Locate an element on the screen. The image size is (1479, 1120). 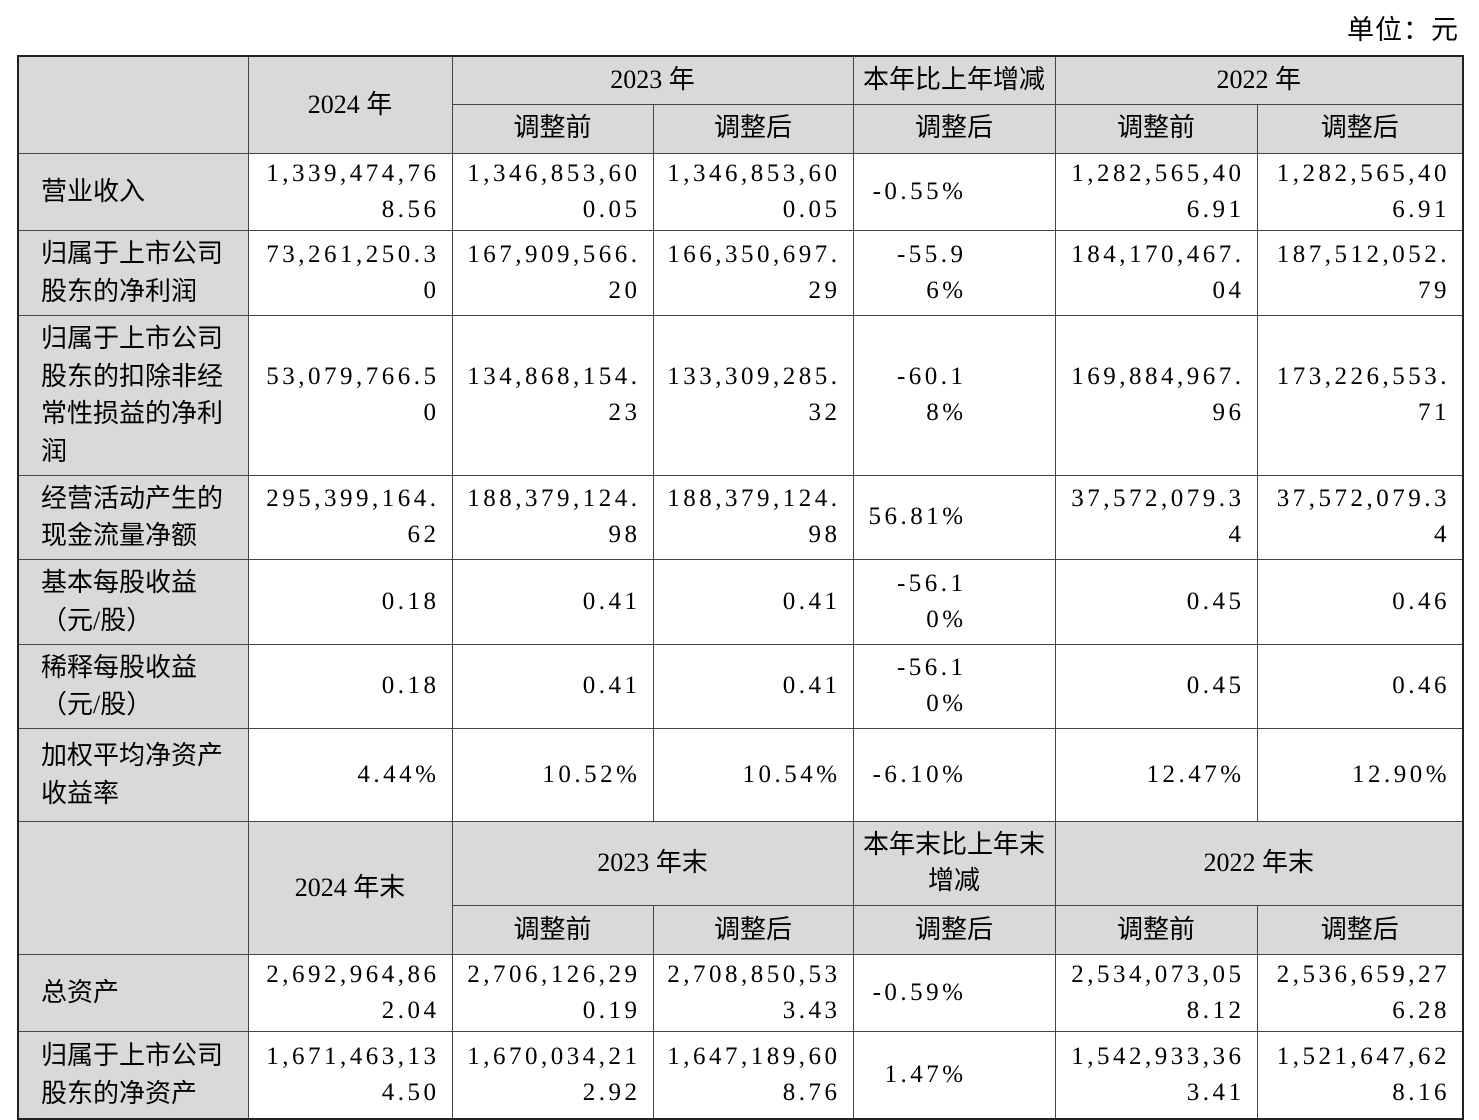
header-yoy-end-post: 调整后 is located at coordinates (954, 929).